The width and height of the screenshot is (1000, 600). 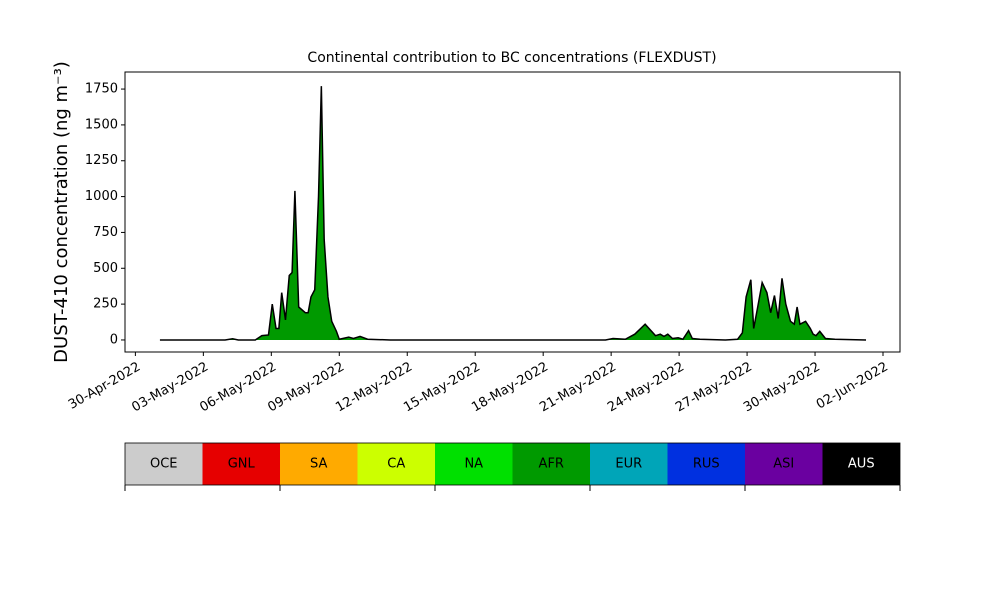 What do you see at coordinates (101, 196) in the screenshot?
I see `y-tick-label: 1000` at bounding box center [101, 196].